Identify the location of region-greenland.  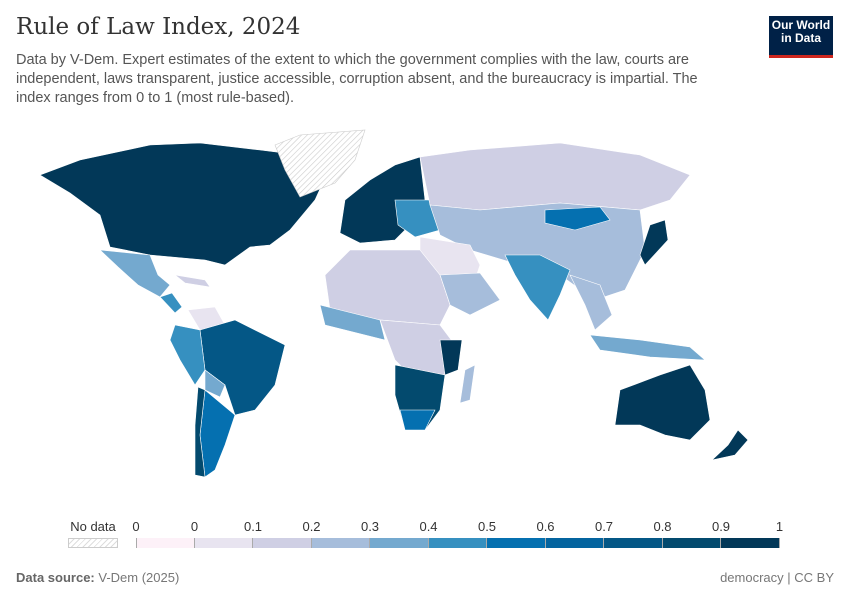
(320, 163).